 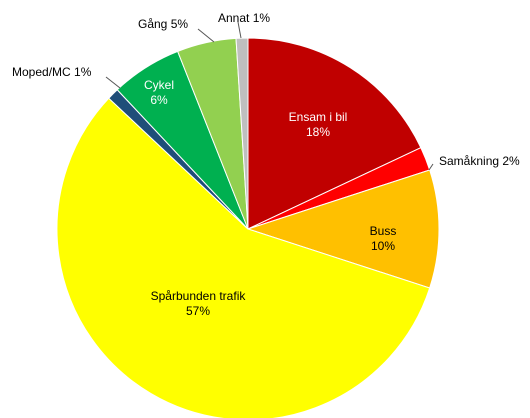 I want to click on leader-samakning, so click(x=431, y=167).